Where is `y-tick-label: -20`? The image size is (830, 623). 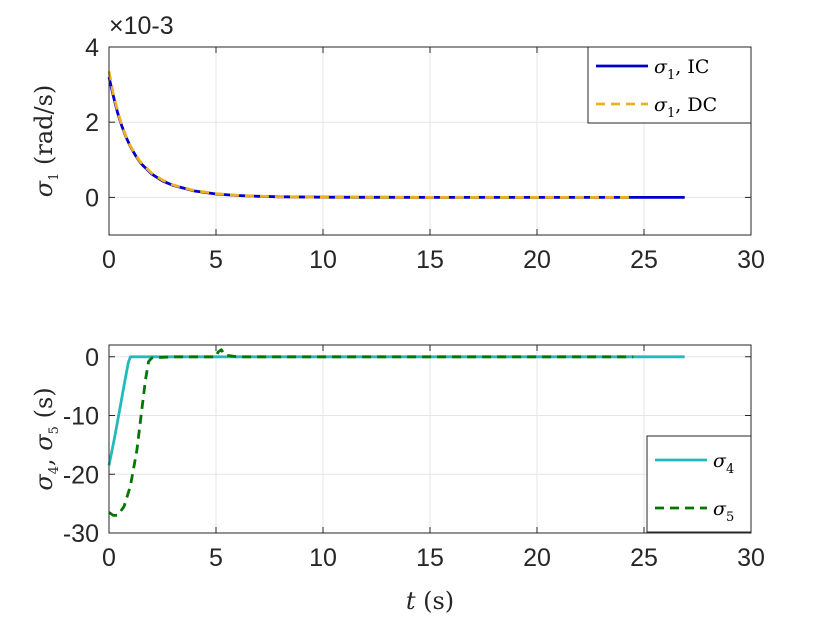
y-tick-label: -20 is located at coordinates (81, 475).